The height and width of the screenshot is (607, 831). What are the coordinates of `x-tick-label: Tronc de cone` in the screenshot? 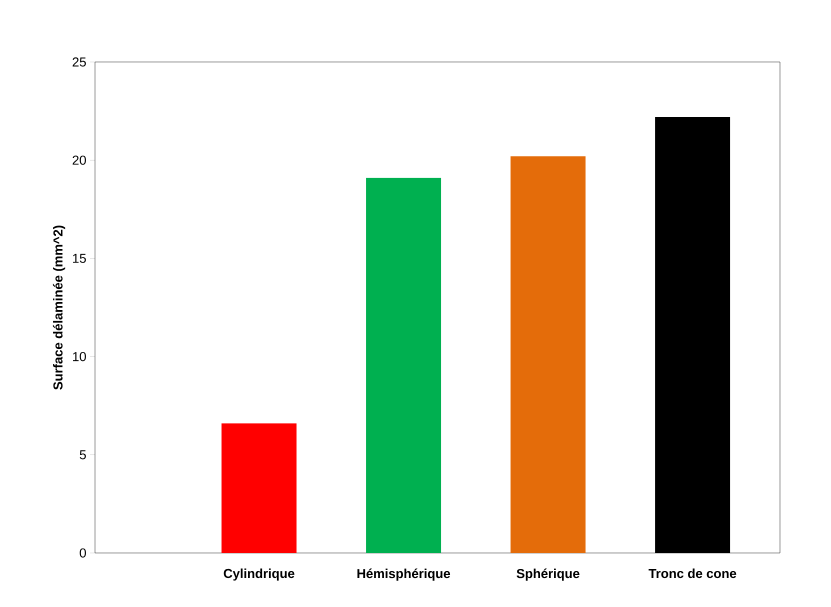 It's located at (692, 573).